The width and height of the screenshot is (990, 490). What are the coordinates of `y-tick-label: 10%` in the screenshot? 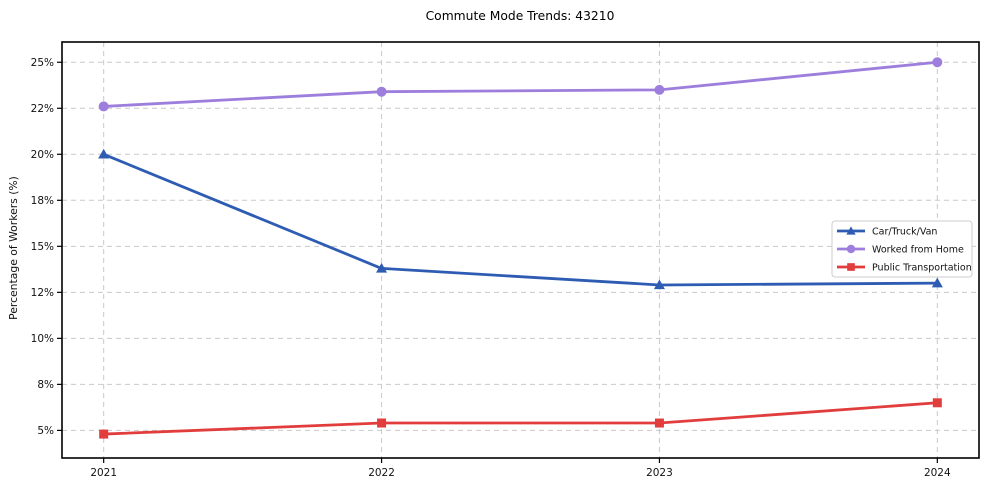 It's located at (42, 339).